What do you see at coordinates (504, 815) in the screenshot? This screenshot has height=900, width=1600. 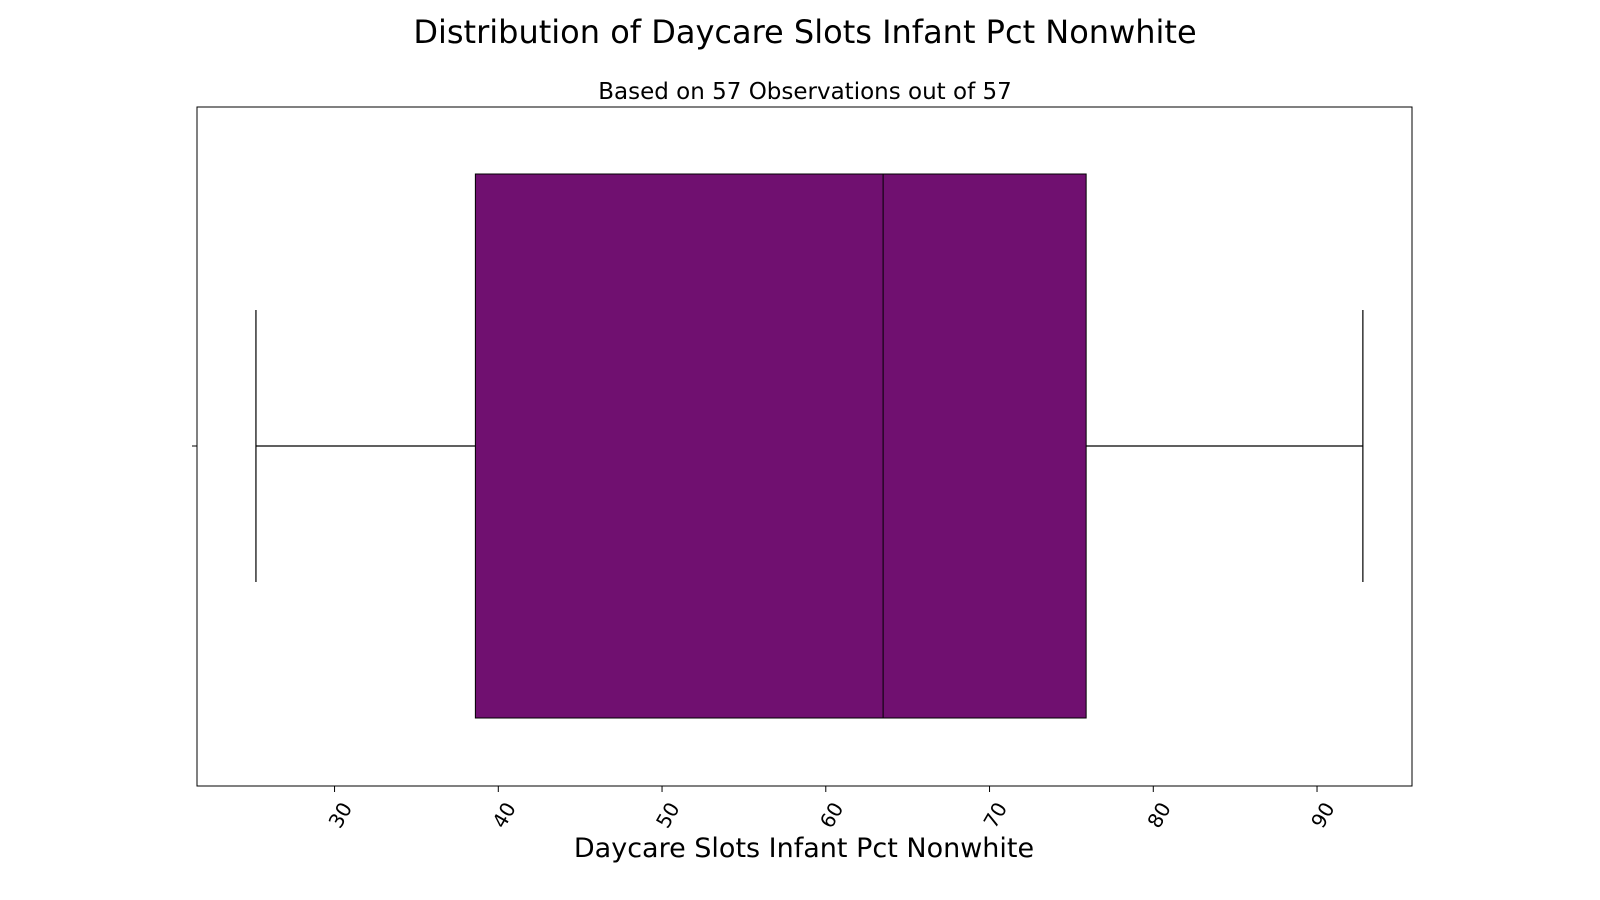 I see `x-tick-label: 40` at bounding box center [504, 815].